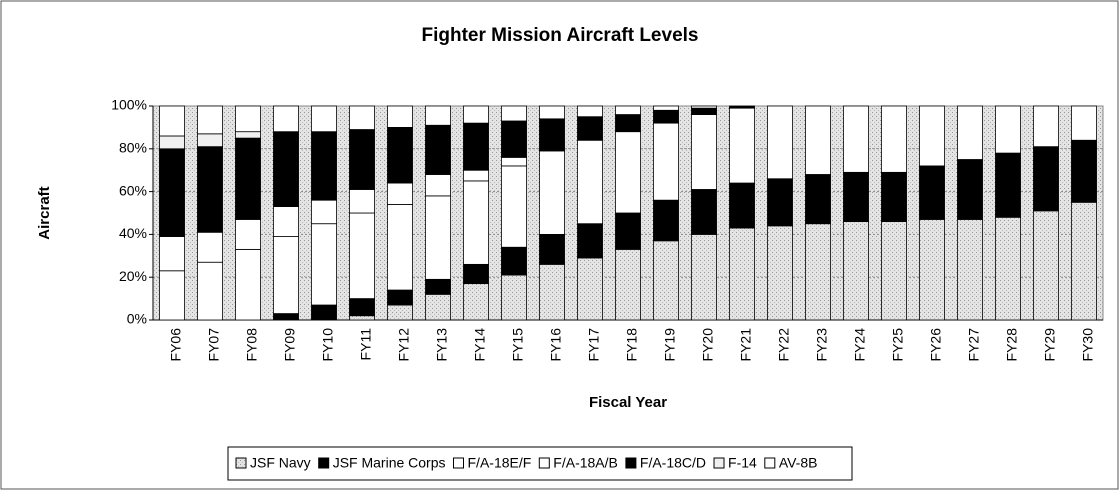  I want to click on y-tick-label: 80%, so click(133, 148).